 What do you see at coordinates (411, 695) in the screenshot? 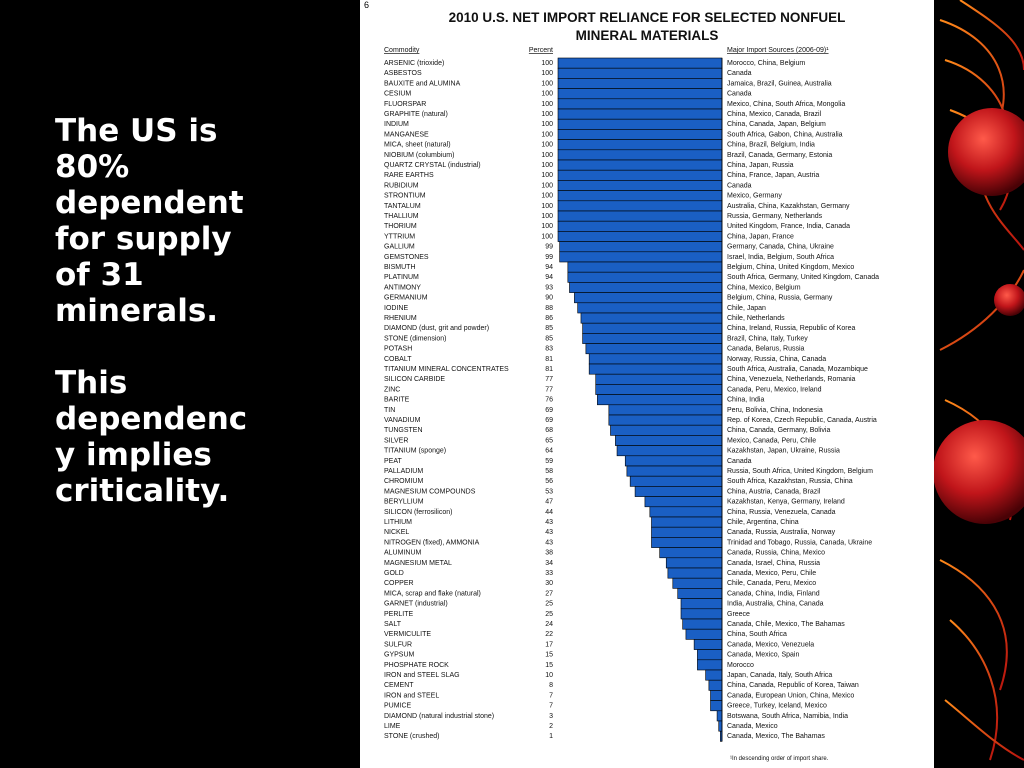
I see `commodity-label: IRON and STEEL` at bounding box center [411, 695].